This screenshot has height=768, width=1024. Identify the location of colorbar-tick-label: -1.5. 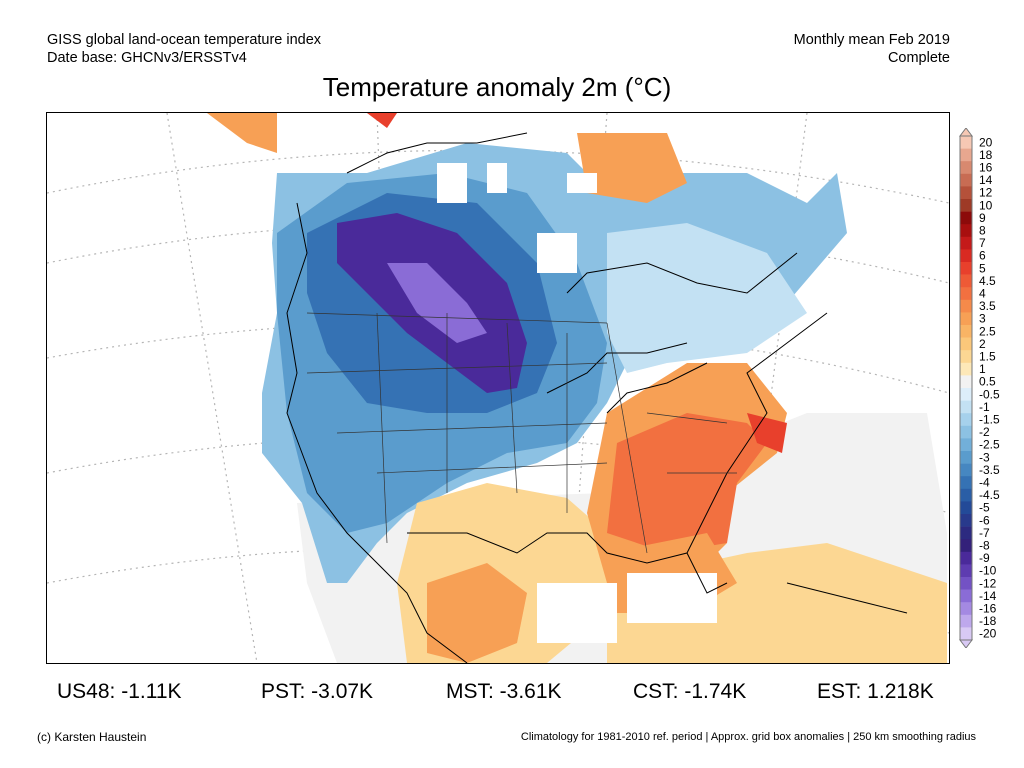
(989, 420).